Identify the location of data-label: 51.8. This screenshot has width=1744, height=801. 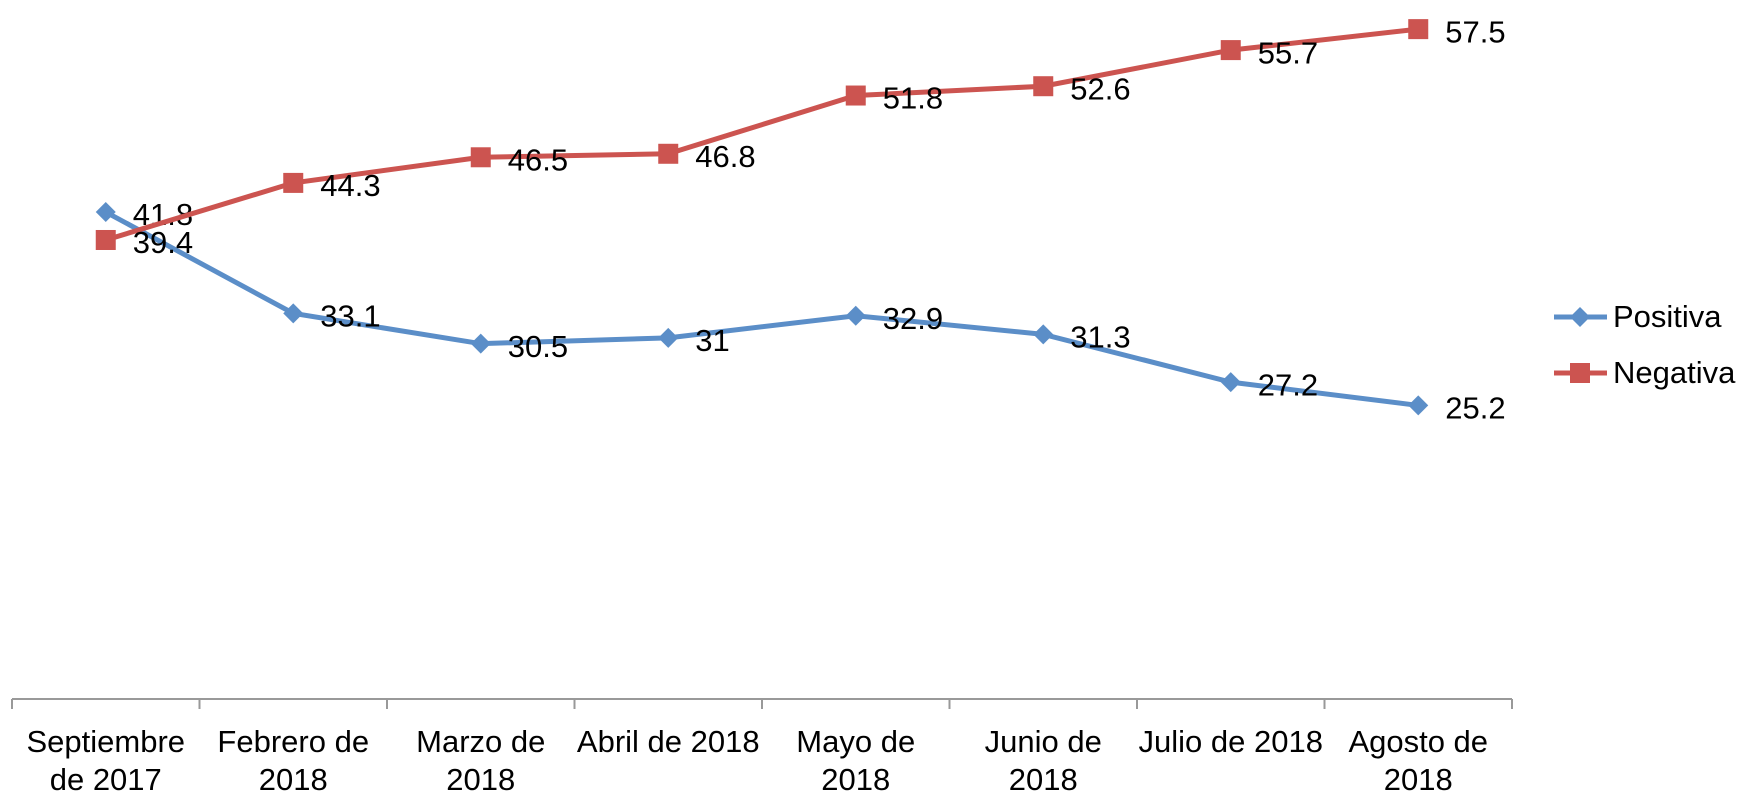
(913, 98).